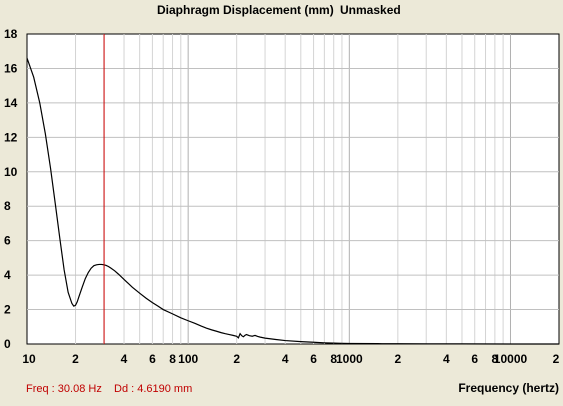 Image resolution: width=563 pixels, height=406 pixels. What do you see at coordinates (7, 275) in the screenshot?
I see `y-tick-label: 4` at bounding box center [7, 275].